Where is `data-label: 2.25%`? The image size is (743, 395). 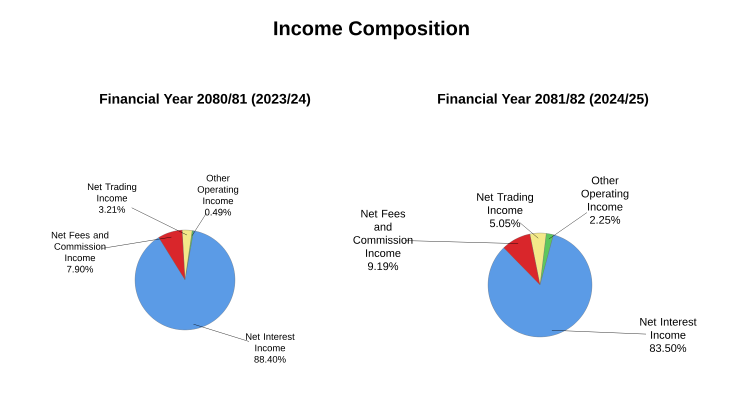
data-label: 2.25% is located at coordinates (605, 220).